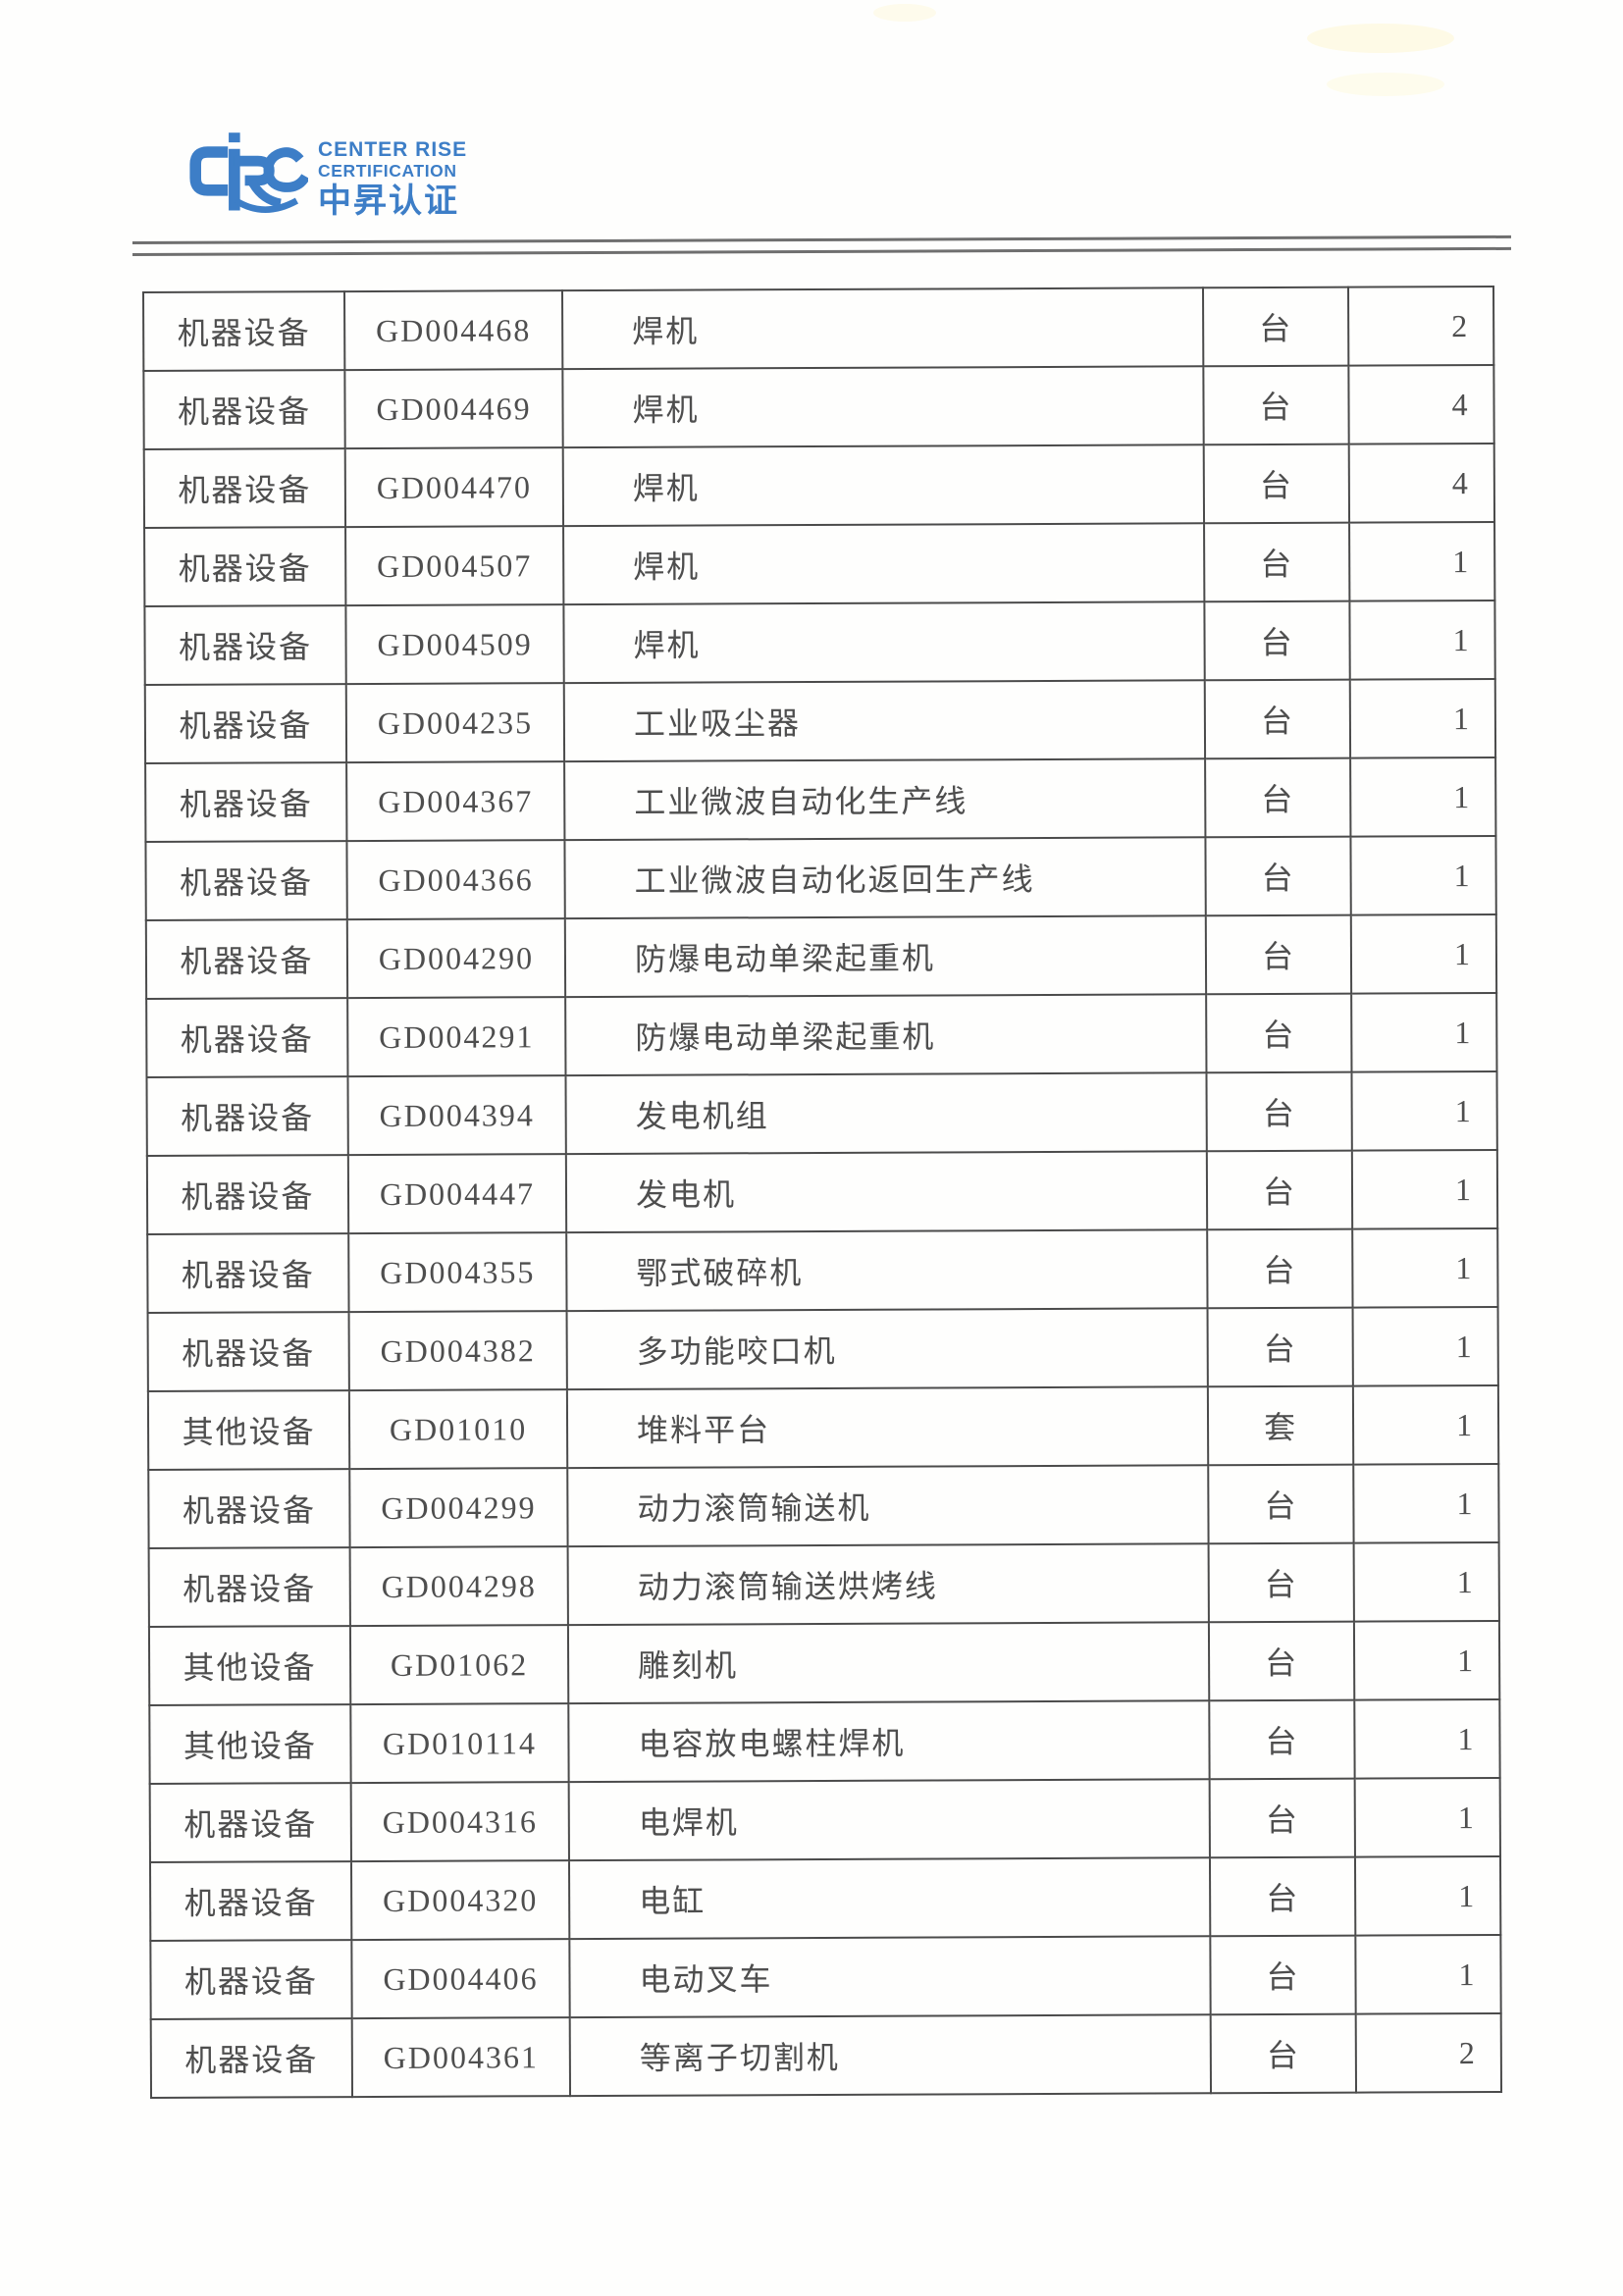 Image resolution: width=1623 pixels, height=2296 pixels. Describe the element at coordinates (889, 1820) in the screenshot. I see `cell-equipment-name: 电焊机` at that location.